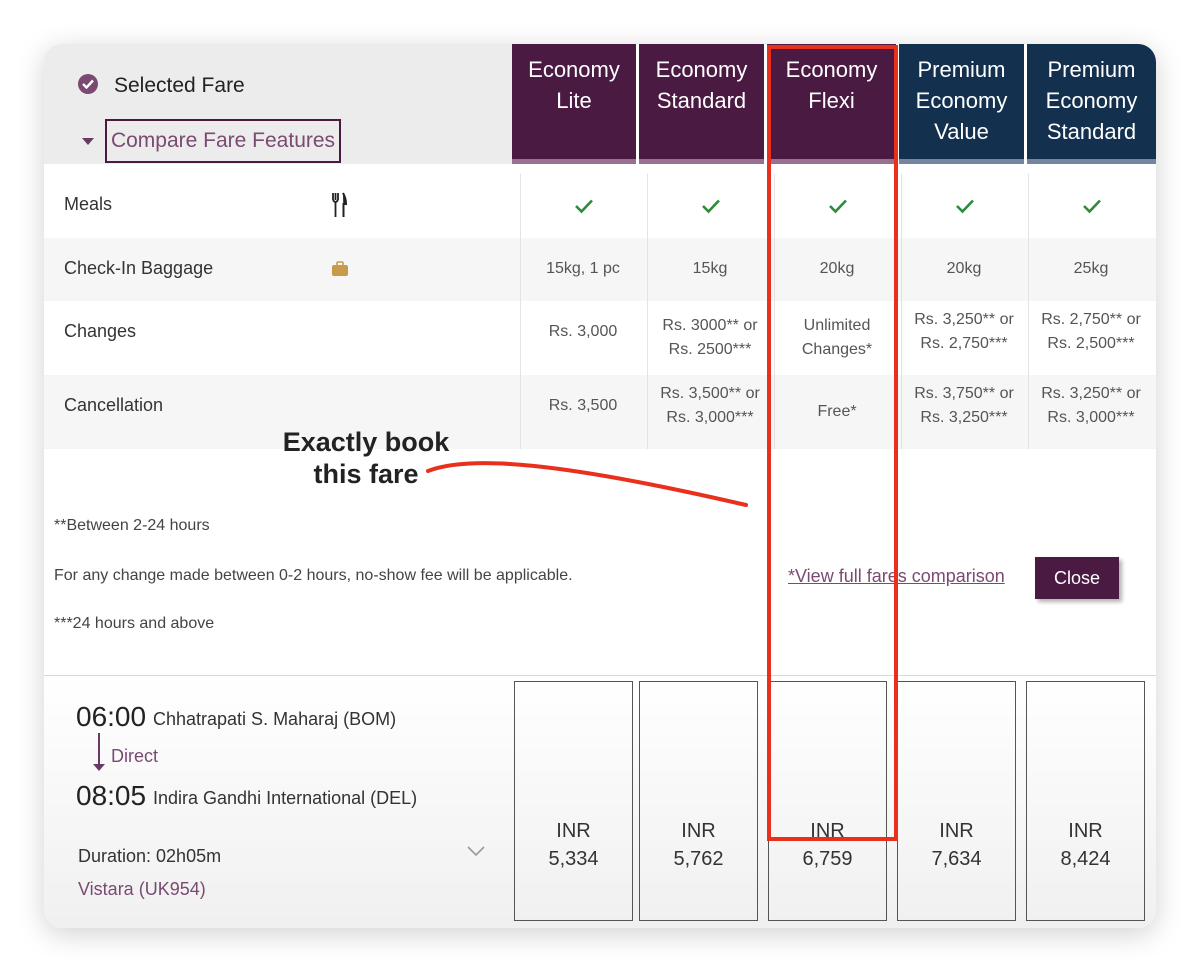 This screenshot has height=971, width=1200. I want to click on baggage-value: 15kg, 1 pc, so click(583, 268).